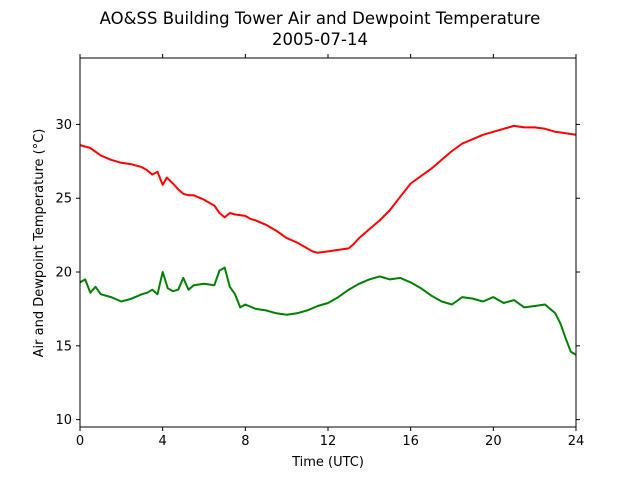  I want to click on x-tick-label: 4, so click(163, 441).